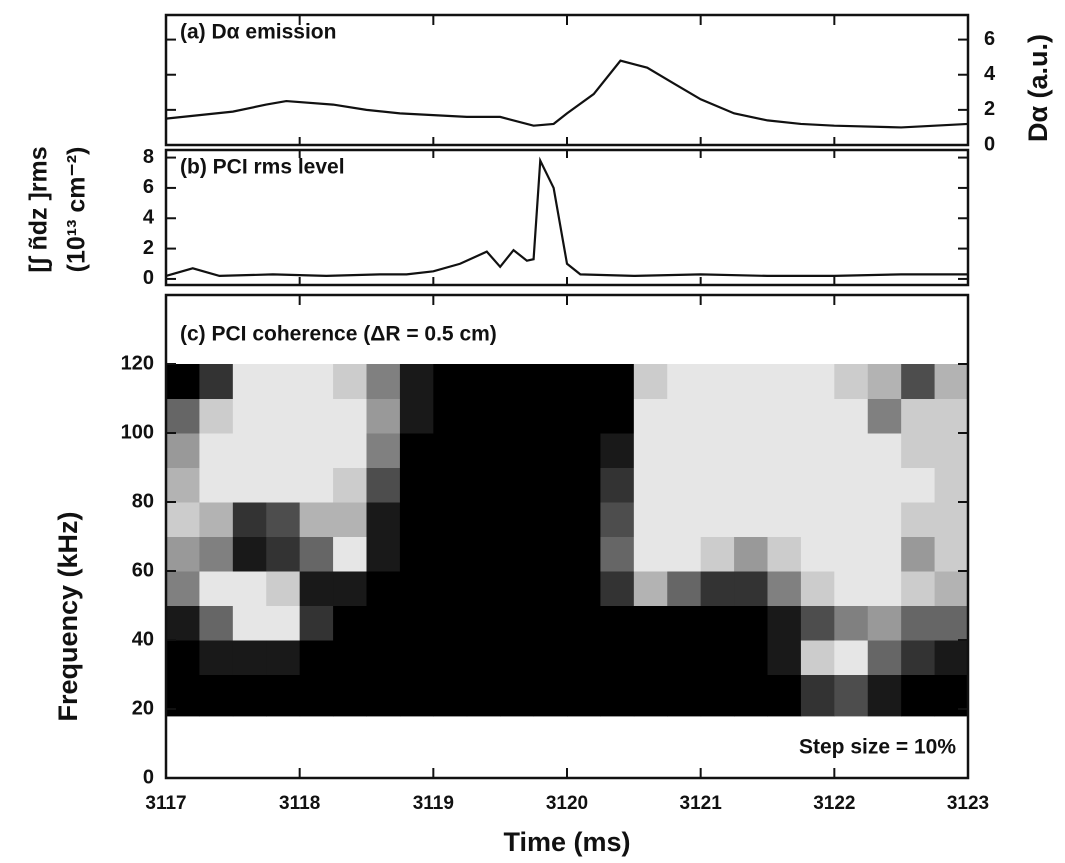 Image resolution: width=1065 pixels, height=863 pixels. I want to click on y-tick-label: 4, so click(990, 74).